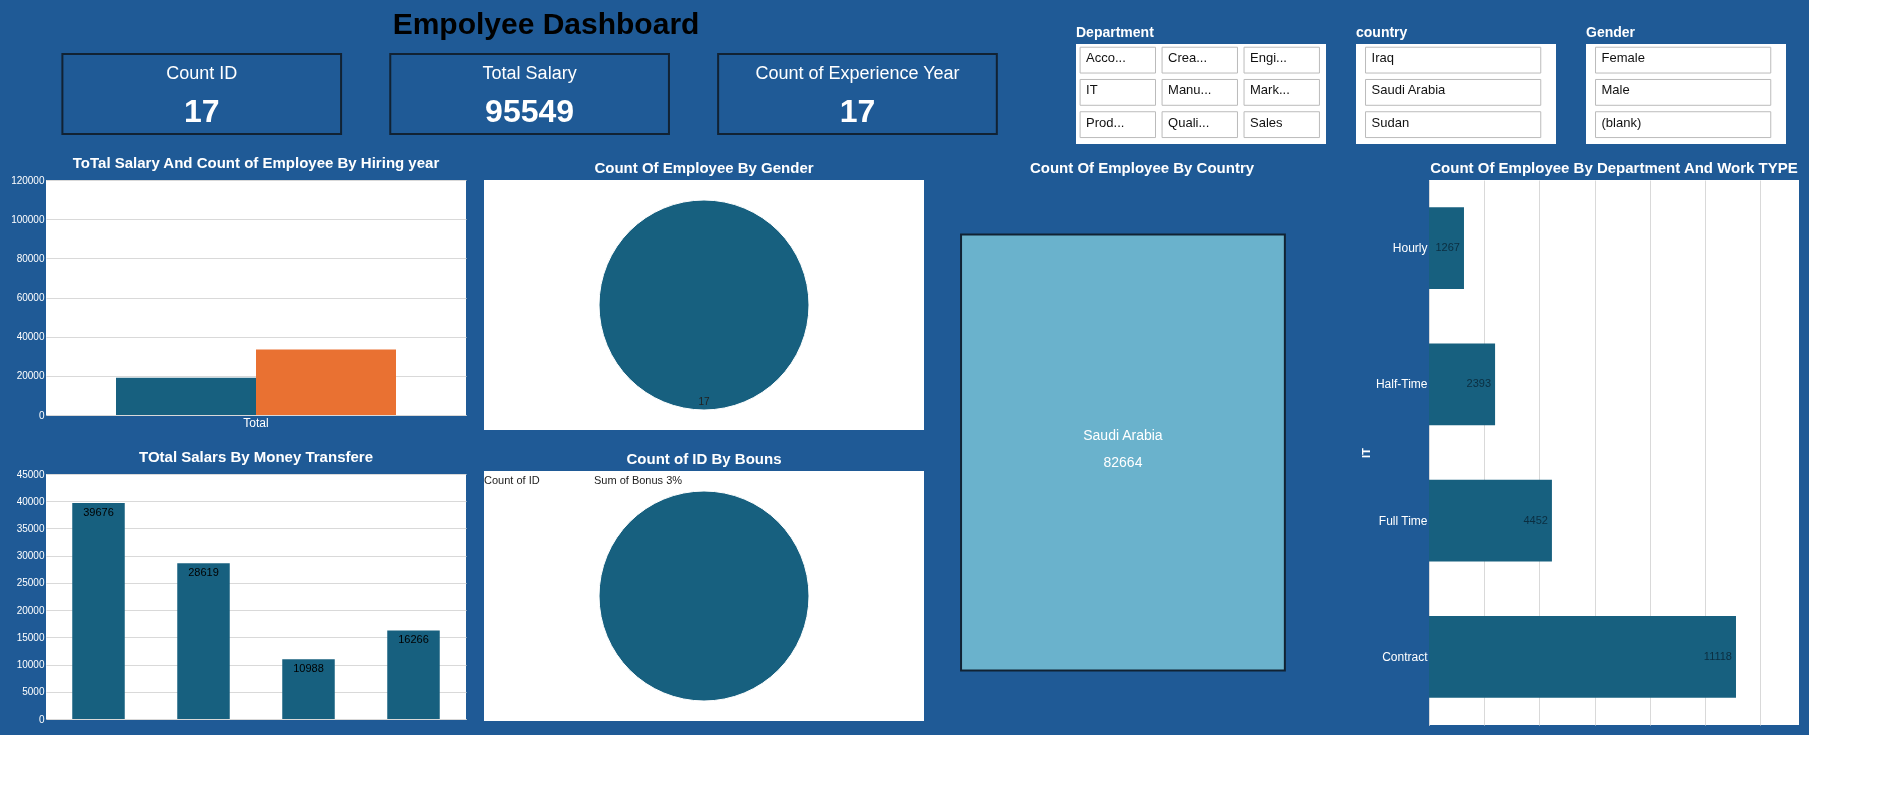  Describe the element at coordinates (1410, 248) in the screenshot. I see `y-tick-label: Hourly` at that location.